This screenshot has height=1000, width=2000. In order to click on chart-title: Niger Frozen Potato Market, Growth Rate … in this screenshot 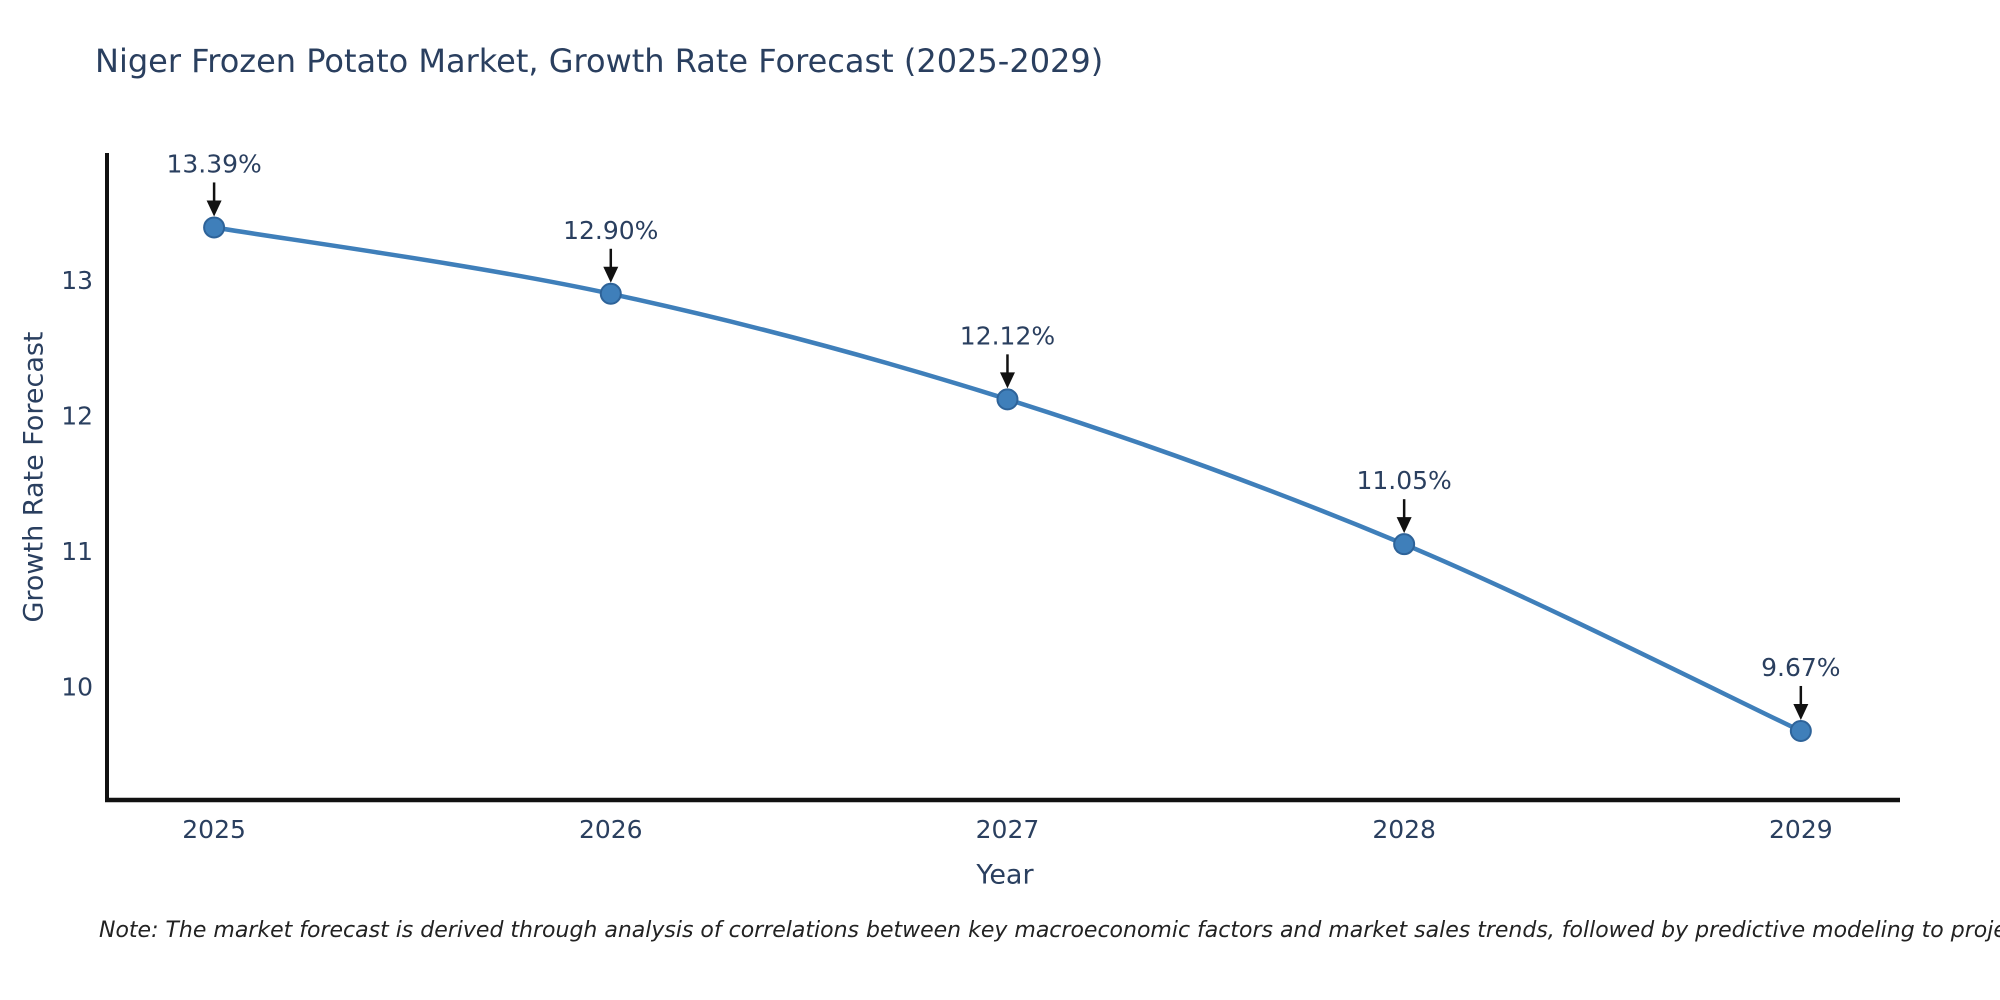, I will do `click(599, 61)`.